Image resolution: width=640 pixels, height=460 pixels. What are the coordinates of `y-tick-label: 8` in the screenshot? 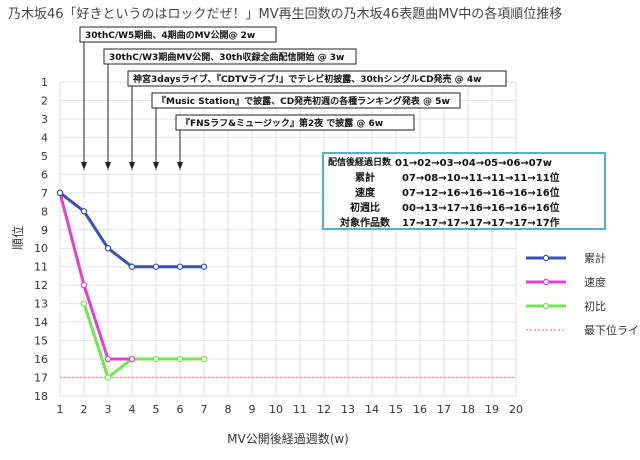 It's located at (44, 211).